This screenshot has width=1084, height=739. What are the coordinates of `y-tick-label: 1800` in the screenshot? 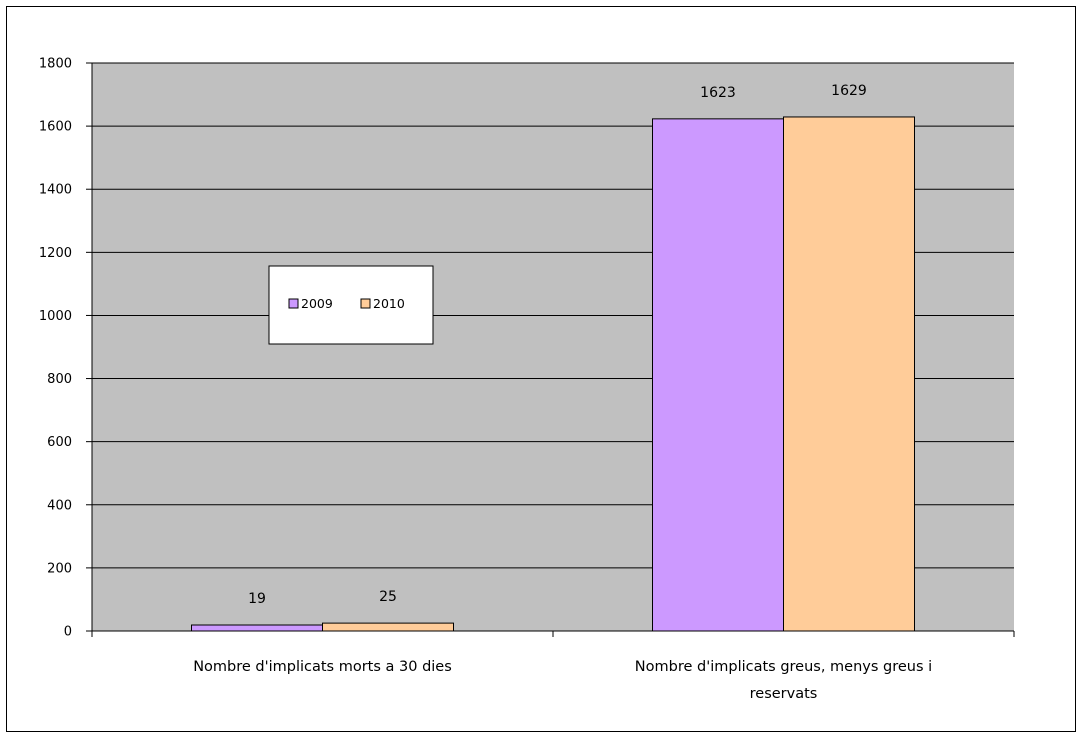 It's located at (55, 64).